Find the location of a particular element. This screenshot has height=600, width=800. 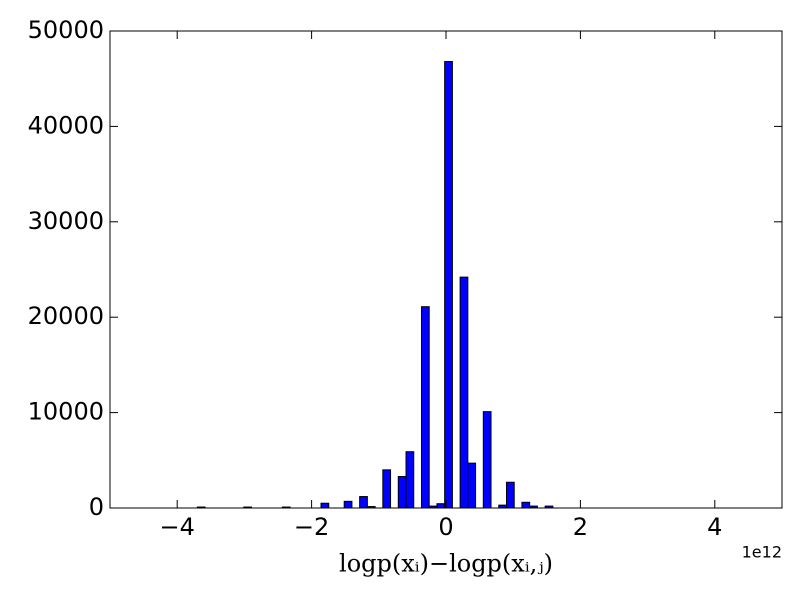

x-tick-label: −4 is located at coordinates (177, 527).